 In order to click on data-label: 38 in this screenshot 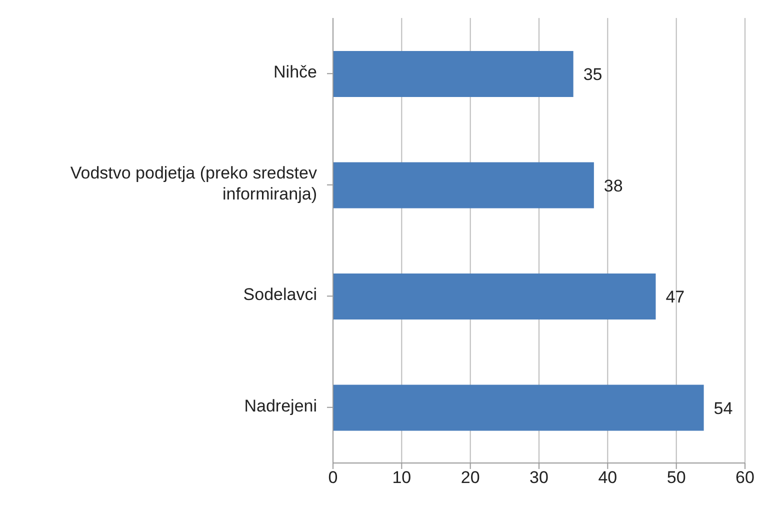, I will do `click(613, 186)`.